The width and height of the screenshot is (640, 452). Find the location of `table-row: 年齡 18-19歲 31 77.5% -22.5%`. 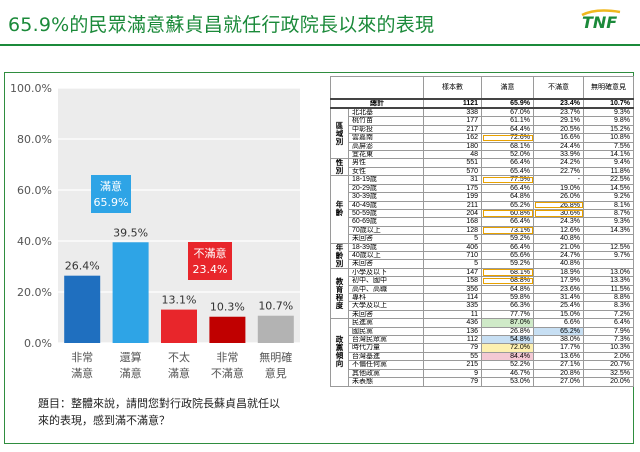

table-row: 年齡 18-19歲 31 77.5% -22.5% is located at coordinates (482, 209).